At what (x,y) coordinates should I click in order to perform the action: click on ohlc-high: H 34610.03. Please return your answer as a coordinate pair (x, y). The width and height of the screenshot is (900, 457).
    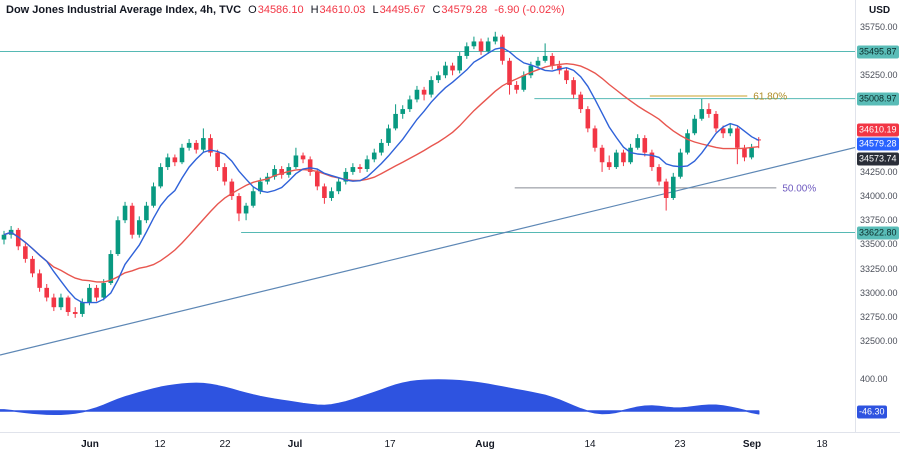
    Looking at the image, I should click on (338, 10).